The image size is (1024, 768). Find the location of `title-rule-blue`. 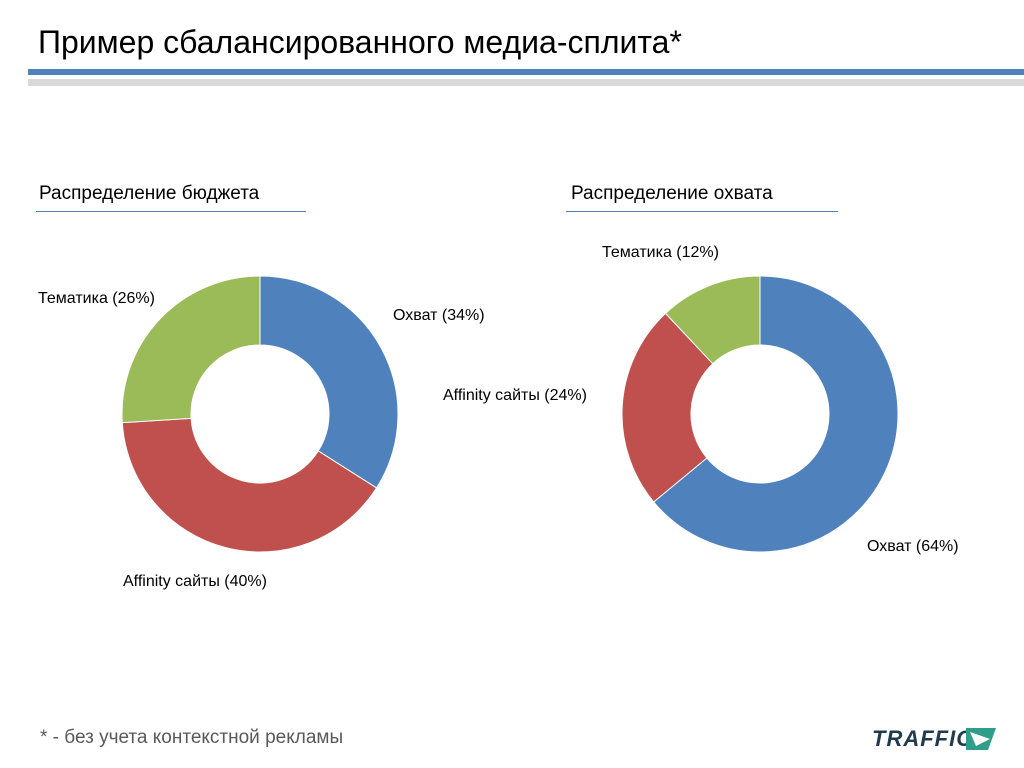

title-rule-blue is located at coordinates (526, 72).